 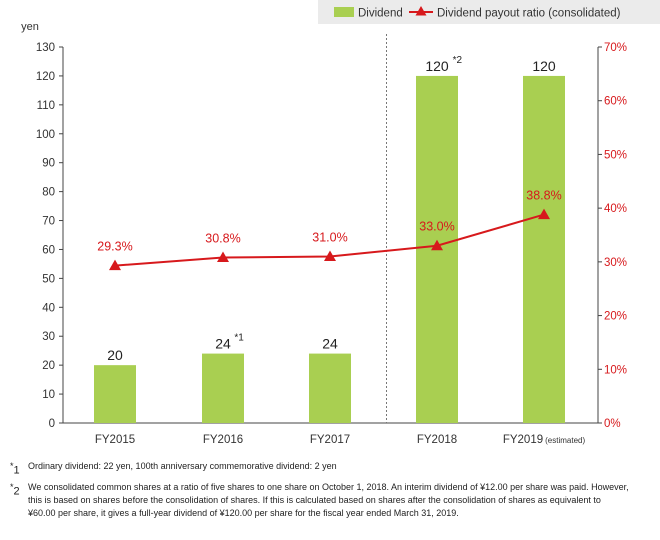 I want to click on payout-ratio-line, so click(x=329, y=239).